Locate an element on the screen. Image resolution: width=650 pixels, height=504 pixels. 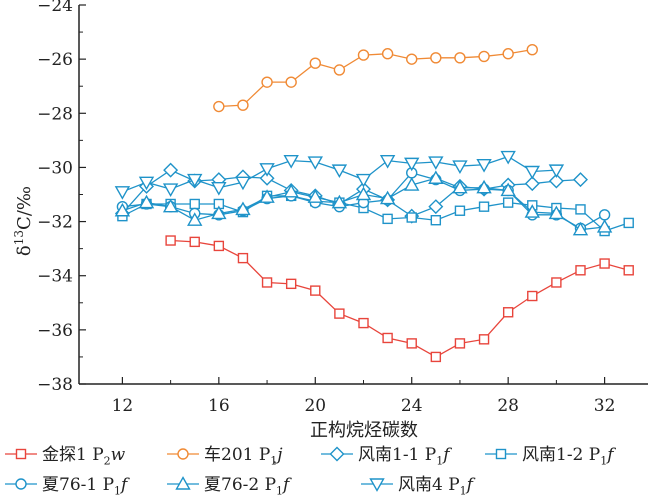
legend-label: 风南4 P1f is located at coordinates (435, 486).